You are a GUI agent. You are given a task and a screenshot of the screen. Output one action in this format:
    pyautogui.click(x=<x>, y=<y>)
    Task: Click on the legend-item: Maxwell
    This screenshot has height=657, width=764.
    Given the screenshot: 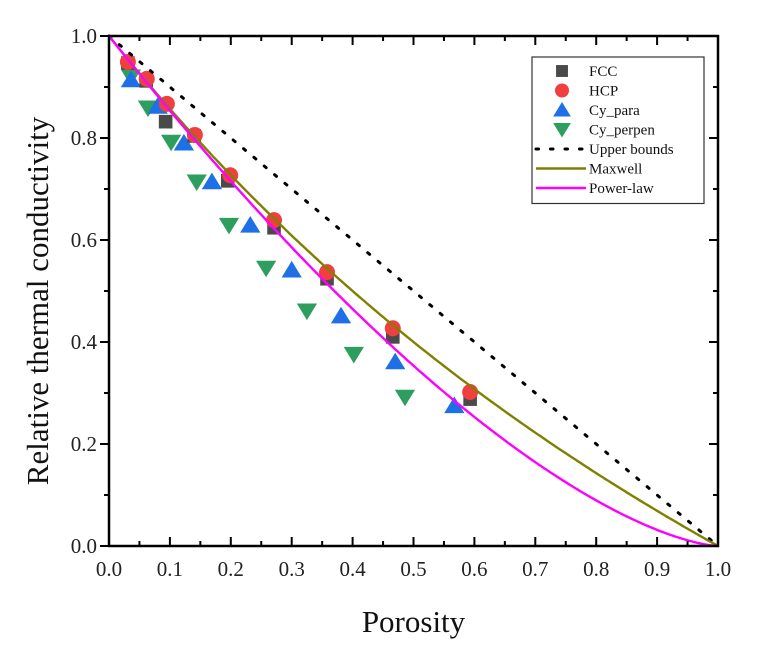 What is the action you would take?
    pyautogui.click(x=589, y=170)
    